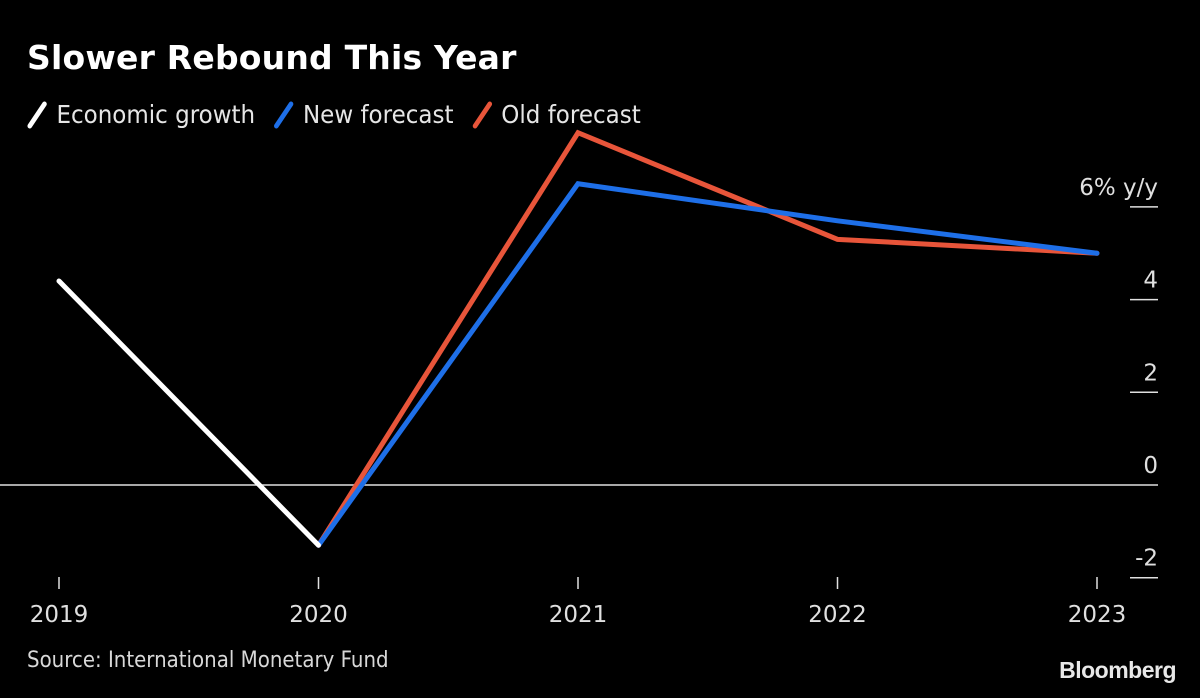 The image size is (1200, 698). Describe the element at coordinates (1118, 188) in the screenshot. I see `y-tick-label: 6% y/y` at that location.